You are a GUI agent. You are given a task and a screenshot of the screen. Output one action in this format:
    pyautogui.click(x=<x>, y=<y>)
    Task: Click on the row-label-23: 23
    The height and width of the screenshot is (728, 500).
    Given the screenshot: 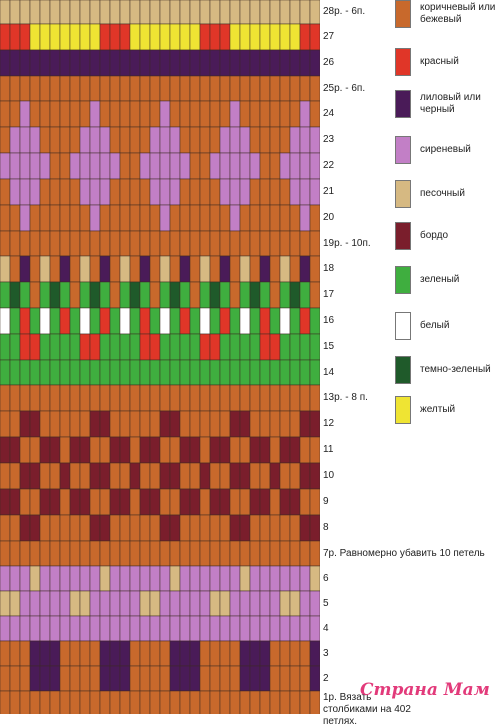 What is the action you would take?
    pyautogui.click(x=329, y=139)
    